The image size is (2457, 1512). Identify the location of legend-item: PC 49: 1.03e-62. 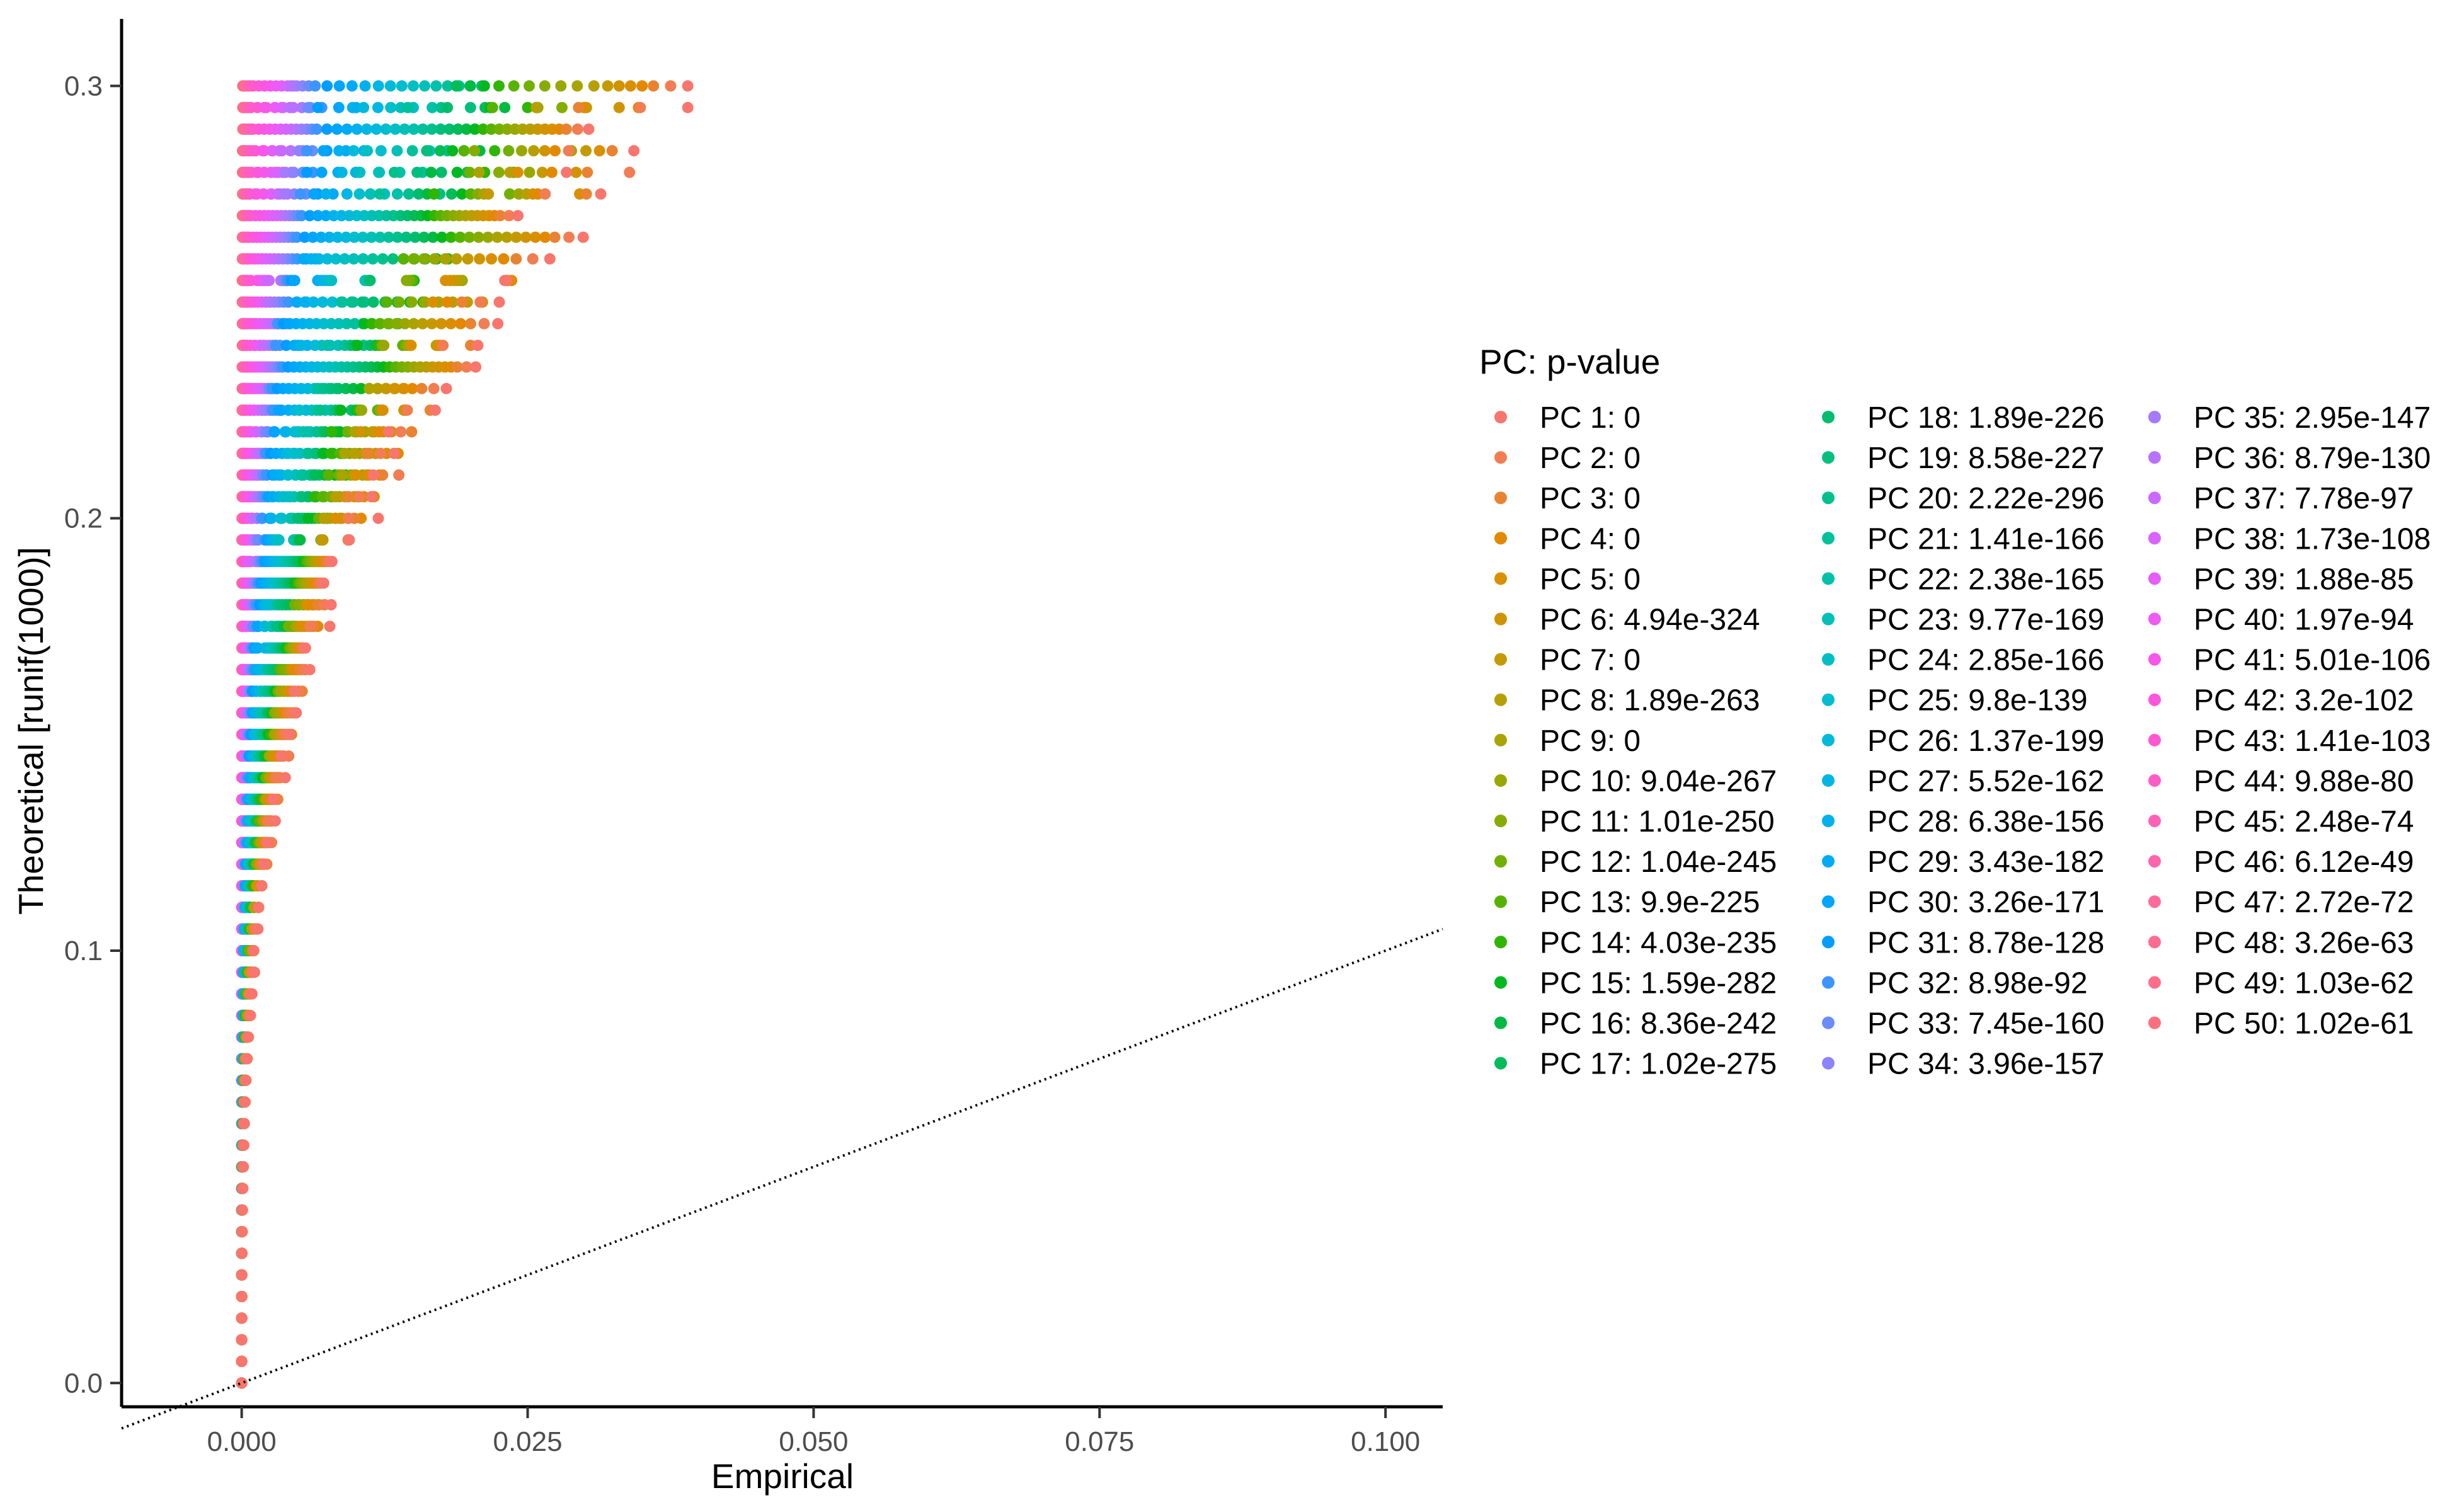
(2281, 983).